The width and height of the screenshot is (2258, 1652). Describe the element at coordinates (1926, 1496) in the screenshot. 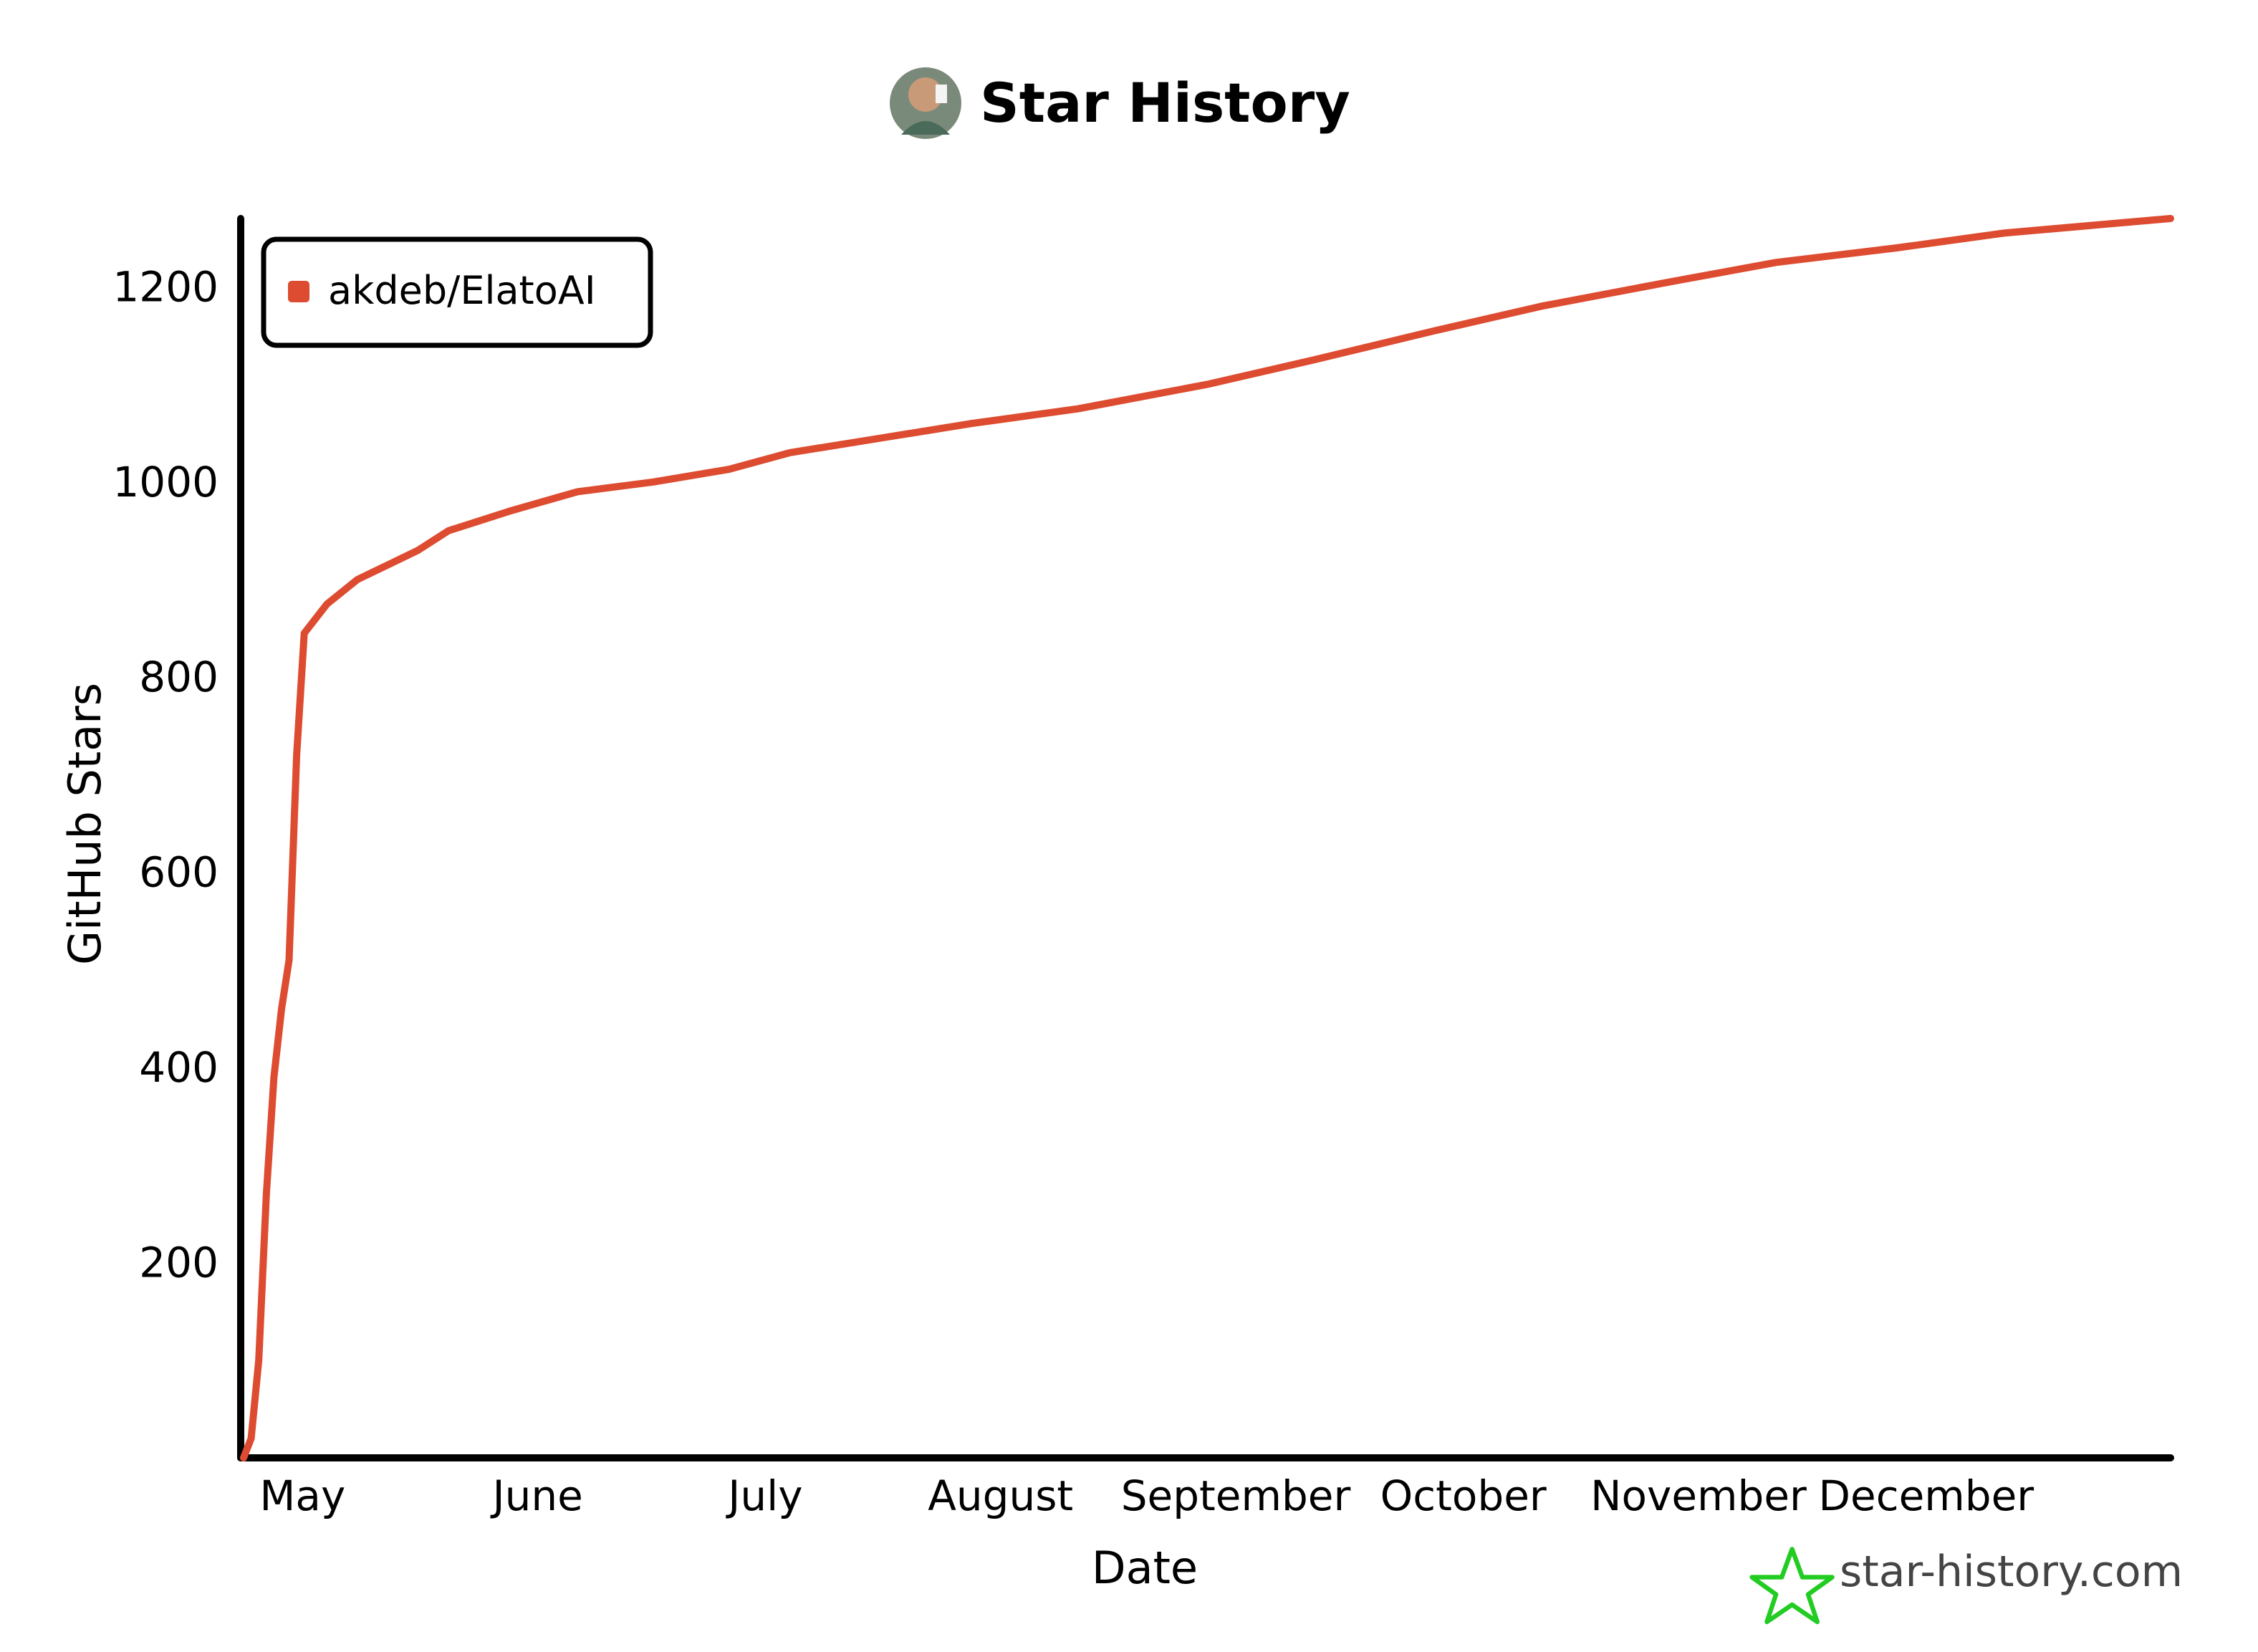

I see `x-tick-label: December` at that location.